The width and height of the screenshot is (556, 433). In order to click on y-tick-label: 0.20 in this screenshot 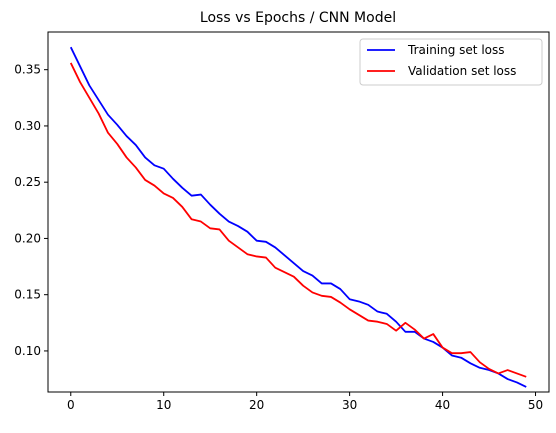, I will do `click(27, 238)`.